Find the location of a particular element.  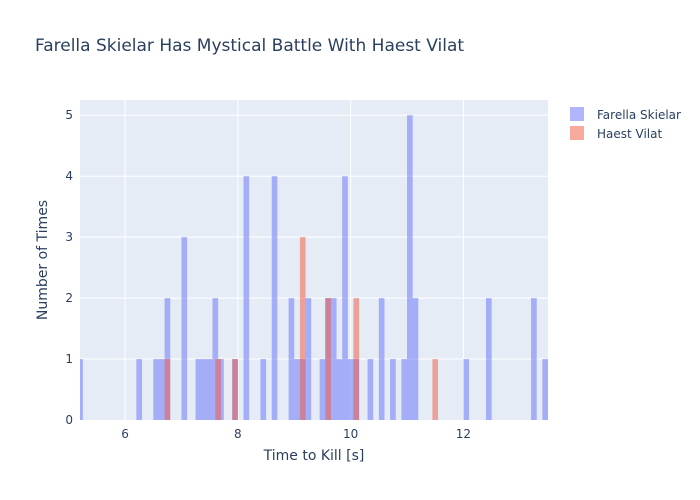

legend-label-haest: Haest Vilat is located at coordinates (629, 134).